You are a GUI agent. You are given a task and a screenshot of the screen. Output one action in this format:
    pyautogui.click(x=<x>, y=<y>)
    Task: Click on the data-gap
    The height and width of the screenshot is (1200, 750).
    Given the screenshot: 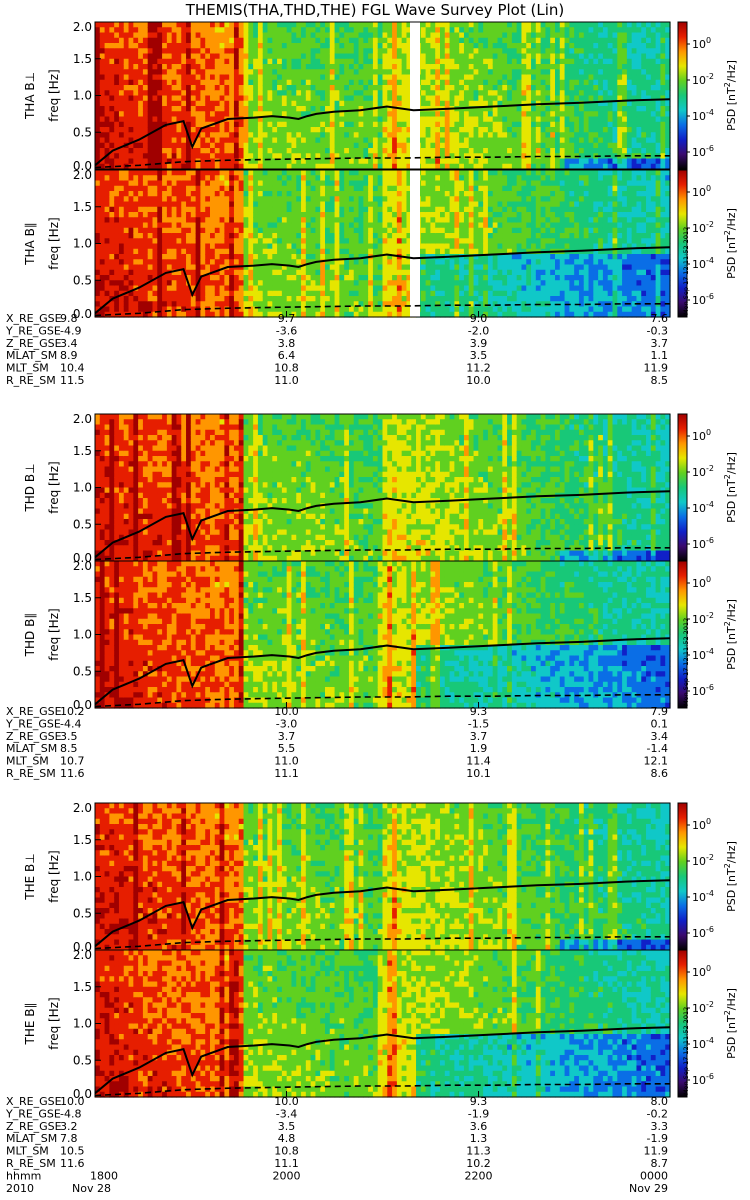 What is the action you would take?
    pyautogui.click(x=415, y=95)
    